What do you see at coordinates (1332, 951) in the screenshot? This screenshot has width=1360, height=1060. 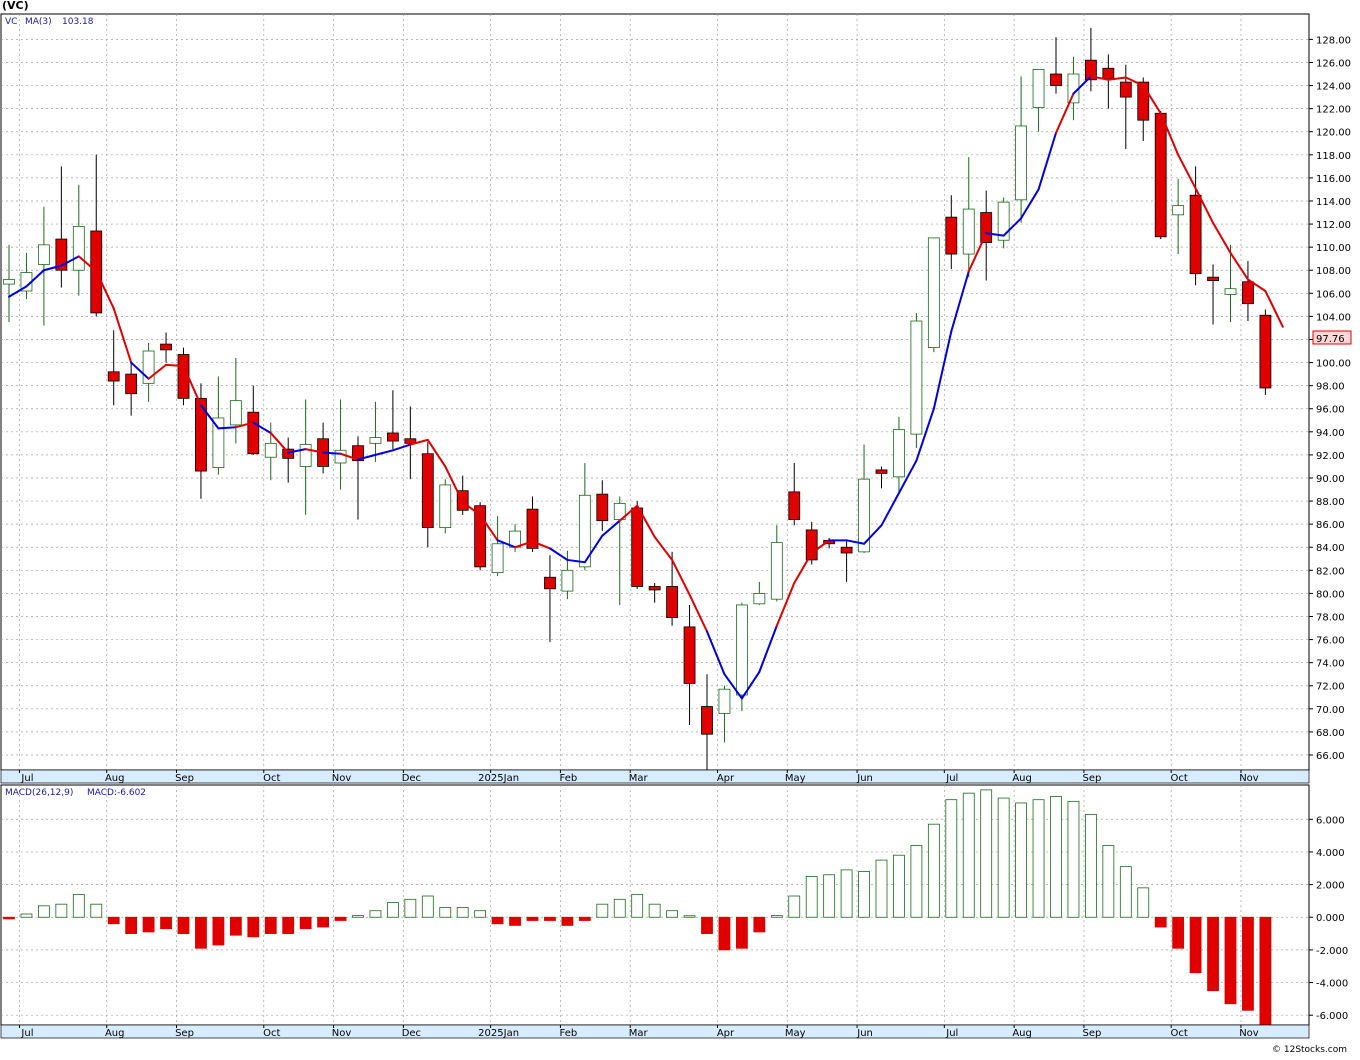 I see `macd-y-label: -2.000` at bounding box center [1332, 951].